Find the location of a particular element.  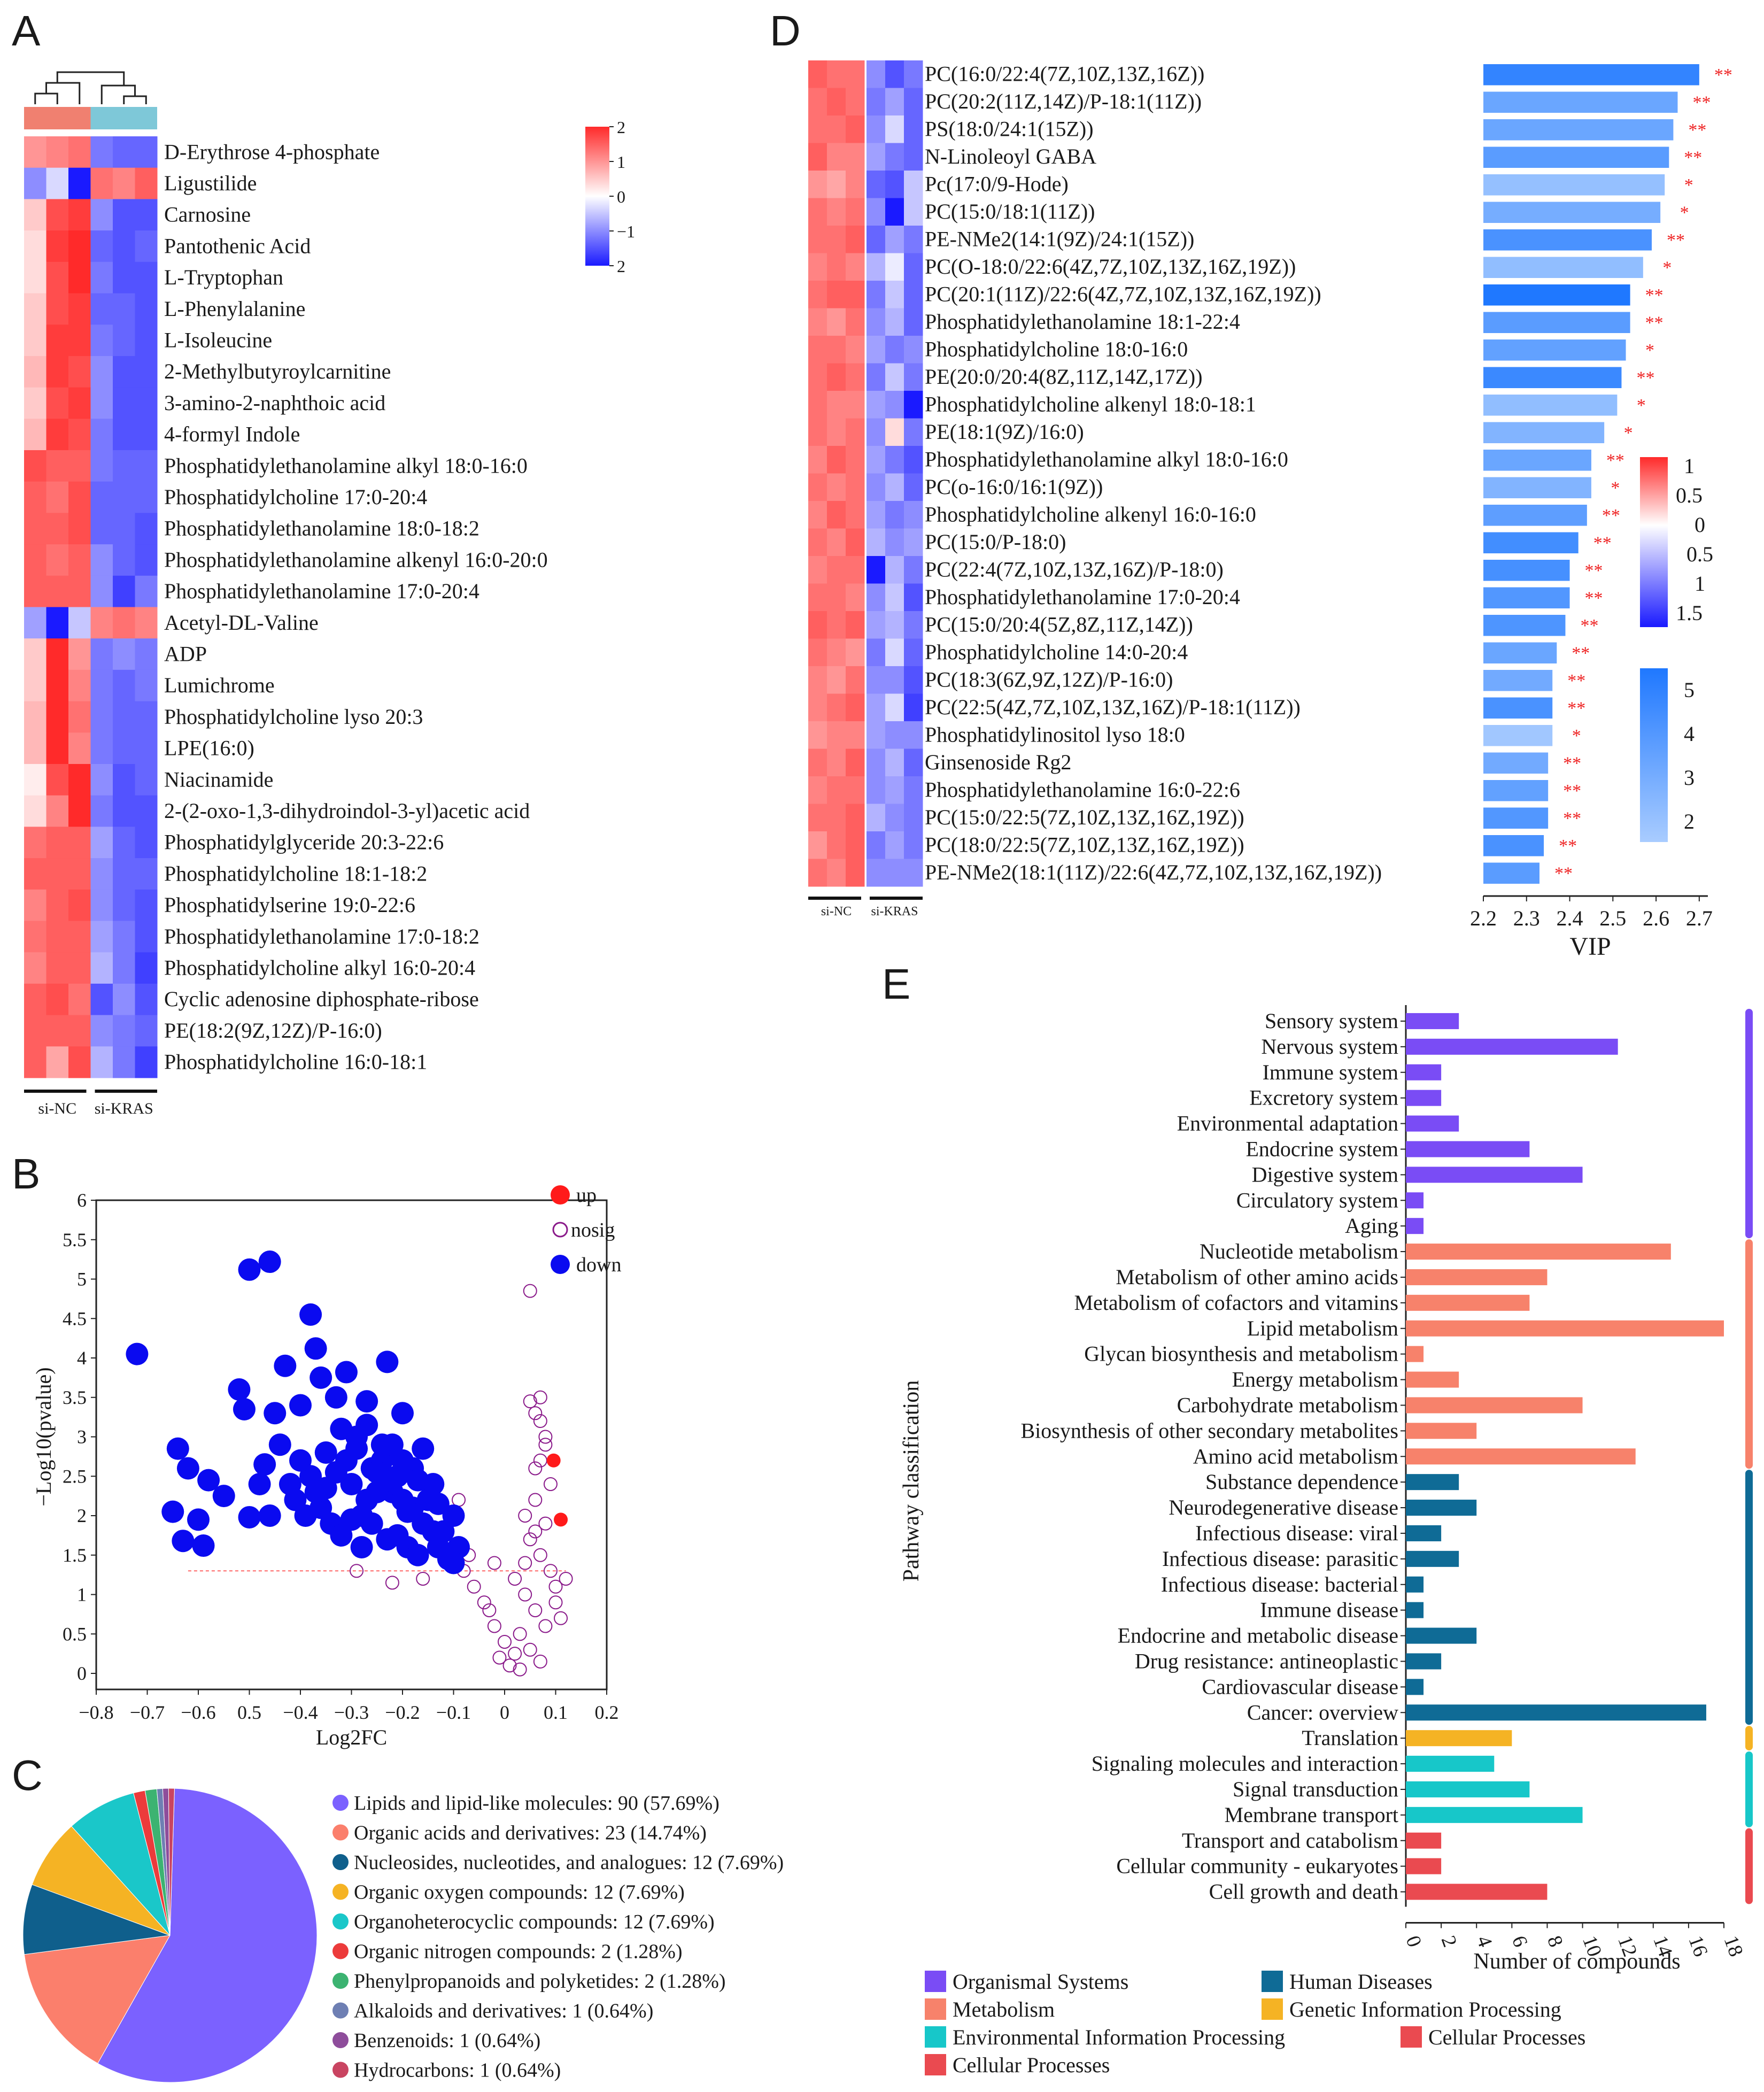

y-axis-label: Pathway classification is located at coordinates (911, 1481).